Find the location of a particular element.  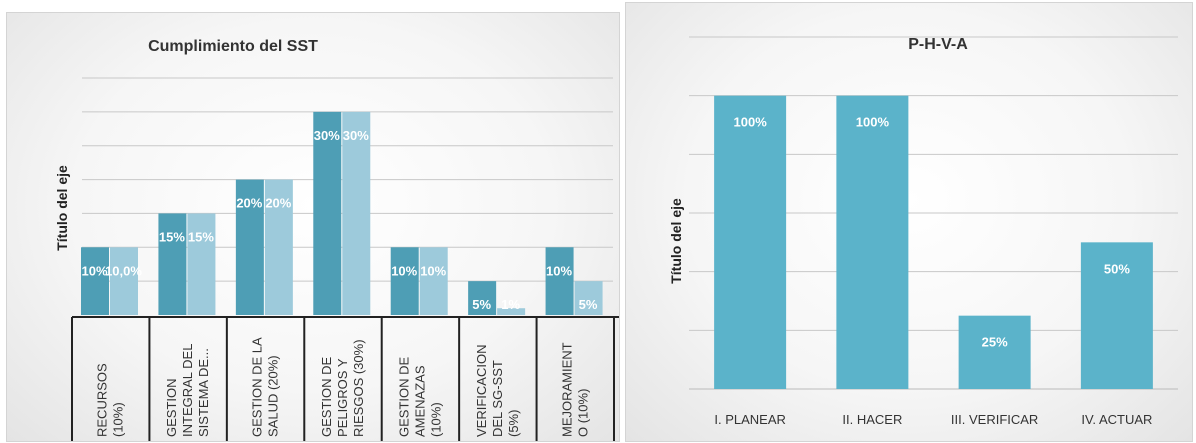

x-tick-label: MEJORAMIENT is located at coordinates (566, 389).